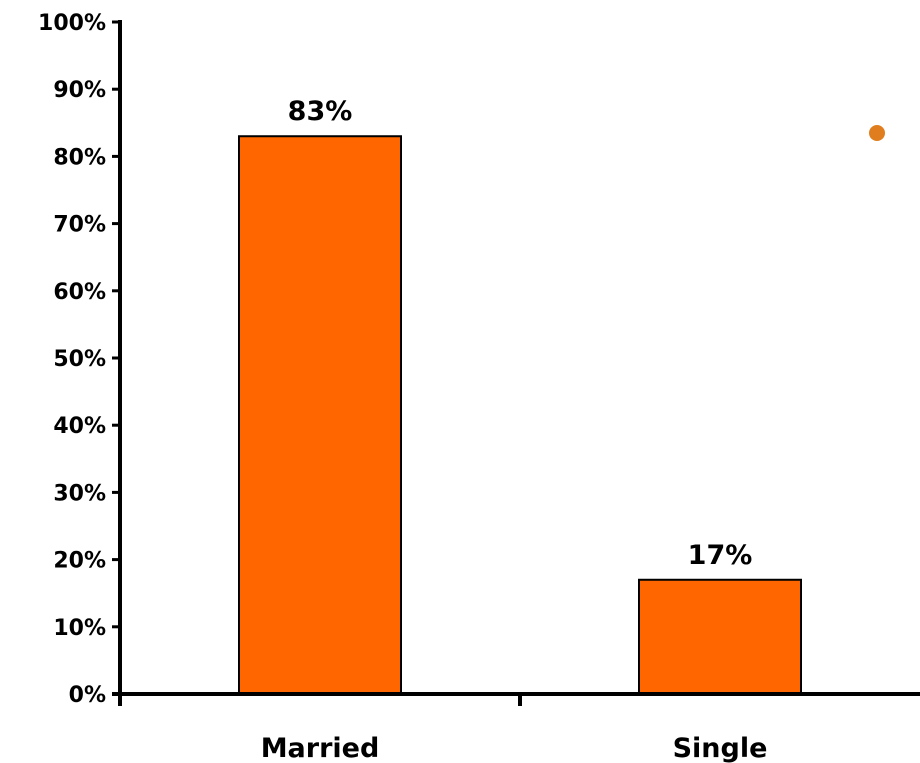 This screenshot has height=763, width=920. What do you see at coordinates (79, 628) in the screenshot?
I see `y-tick-label: 10%` at bounding box center [79, 628].